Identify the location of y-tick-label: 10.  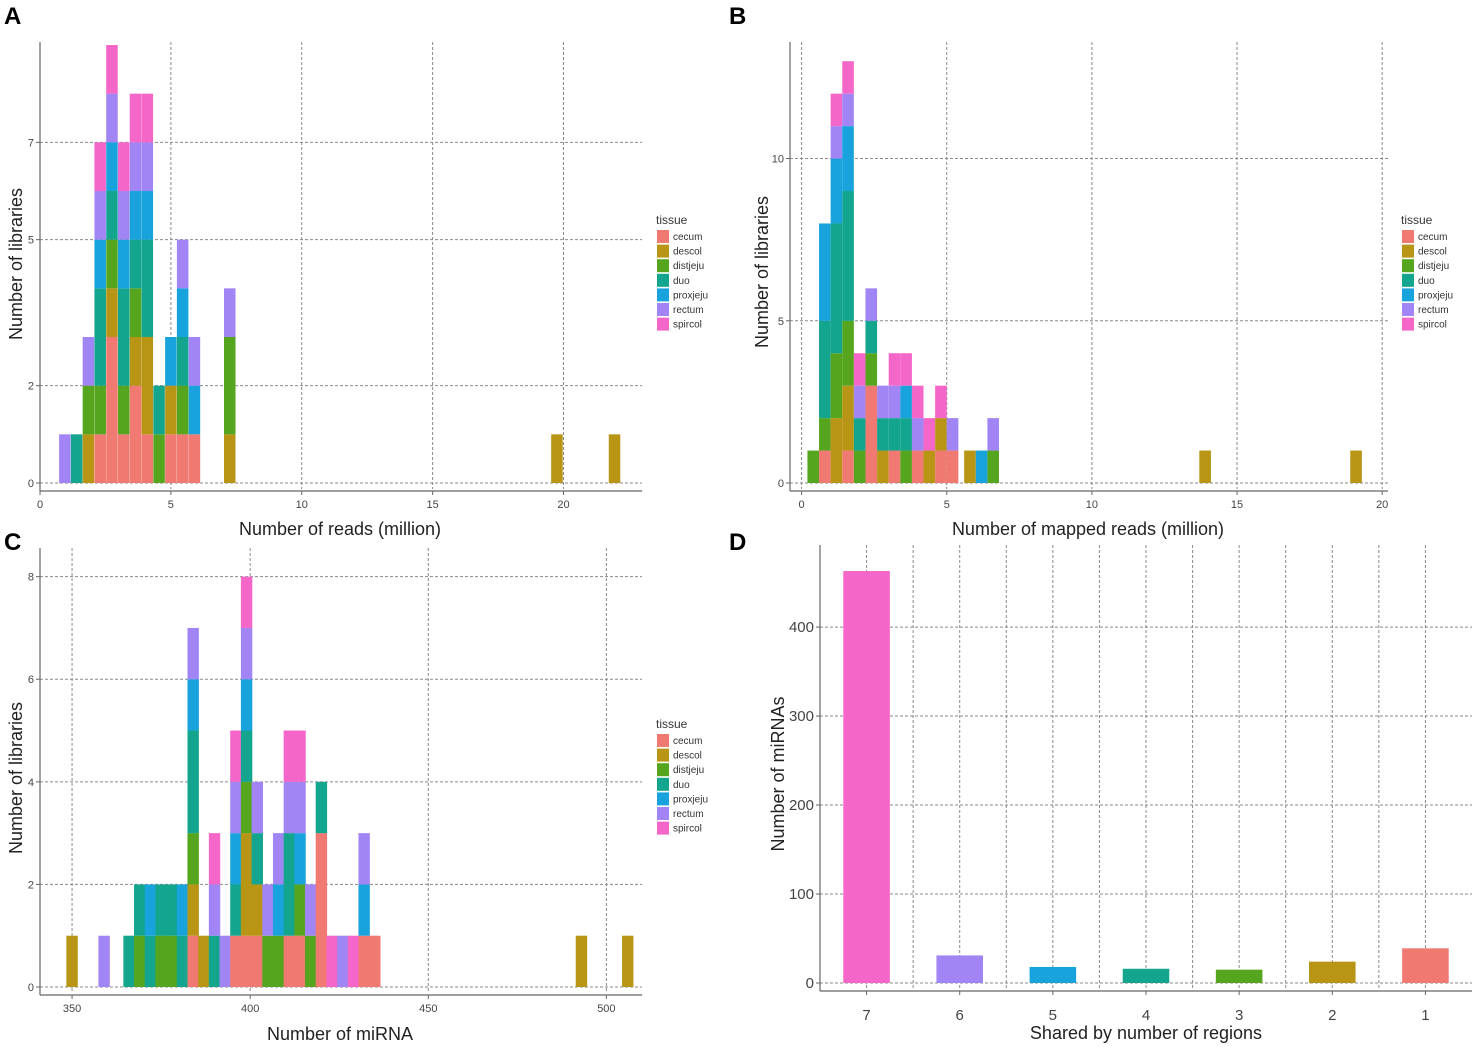
(778, 160).